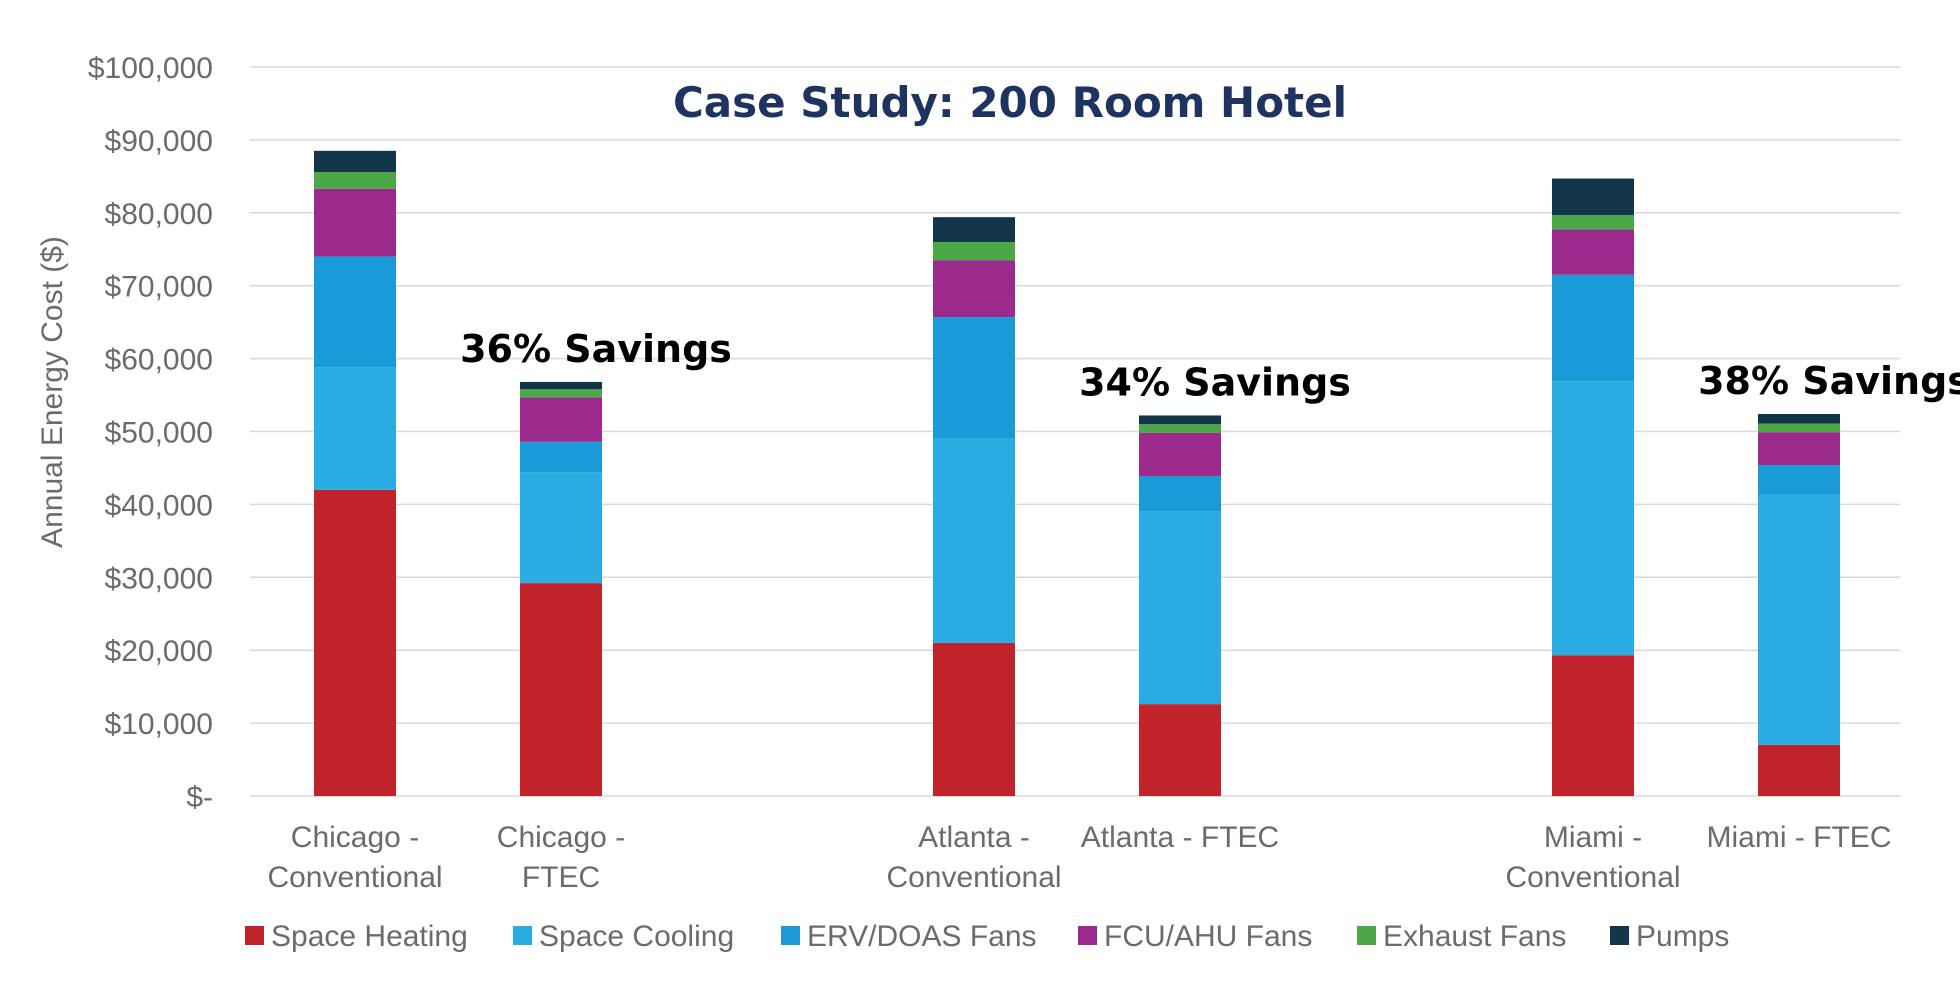 This screenshot has width=1960, height=997. Describe the element at coordinates (159, 214) in the screenshot. I see `y-tick-label: $80,000` at that location.